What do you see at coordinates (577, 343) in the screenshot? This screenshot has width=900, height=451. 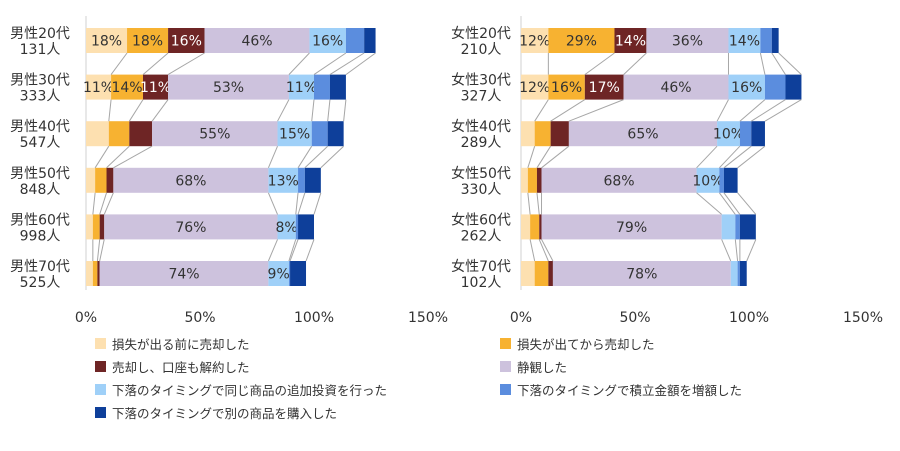 I see `legend-item: 損失が出てから売却した` at bounding box center [577, 343].